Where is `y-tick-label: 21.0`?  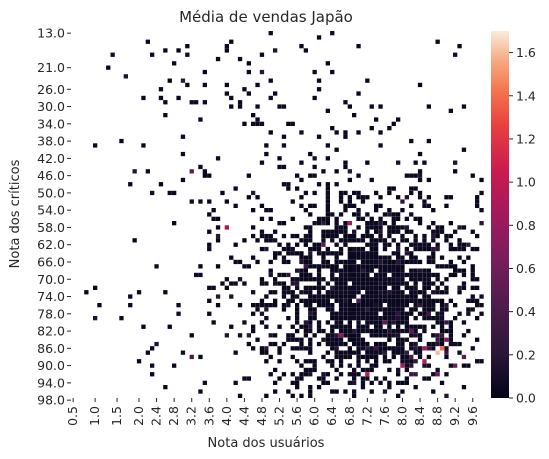
y-tick-label: 21.0 is located at coordinates (51, 67).